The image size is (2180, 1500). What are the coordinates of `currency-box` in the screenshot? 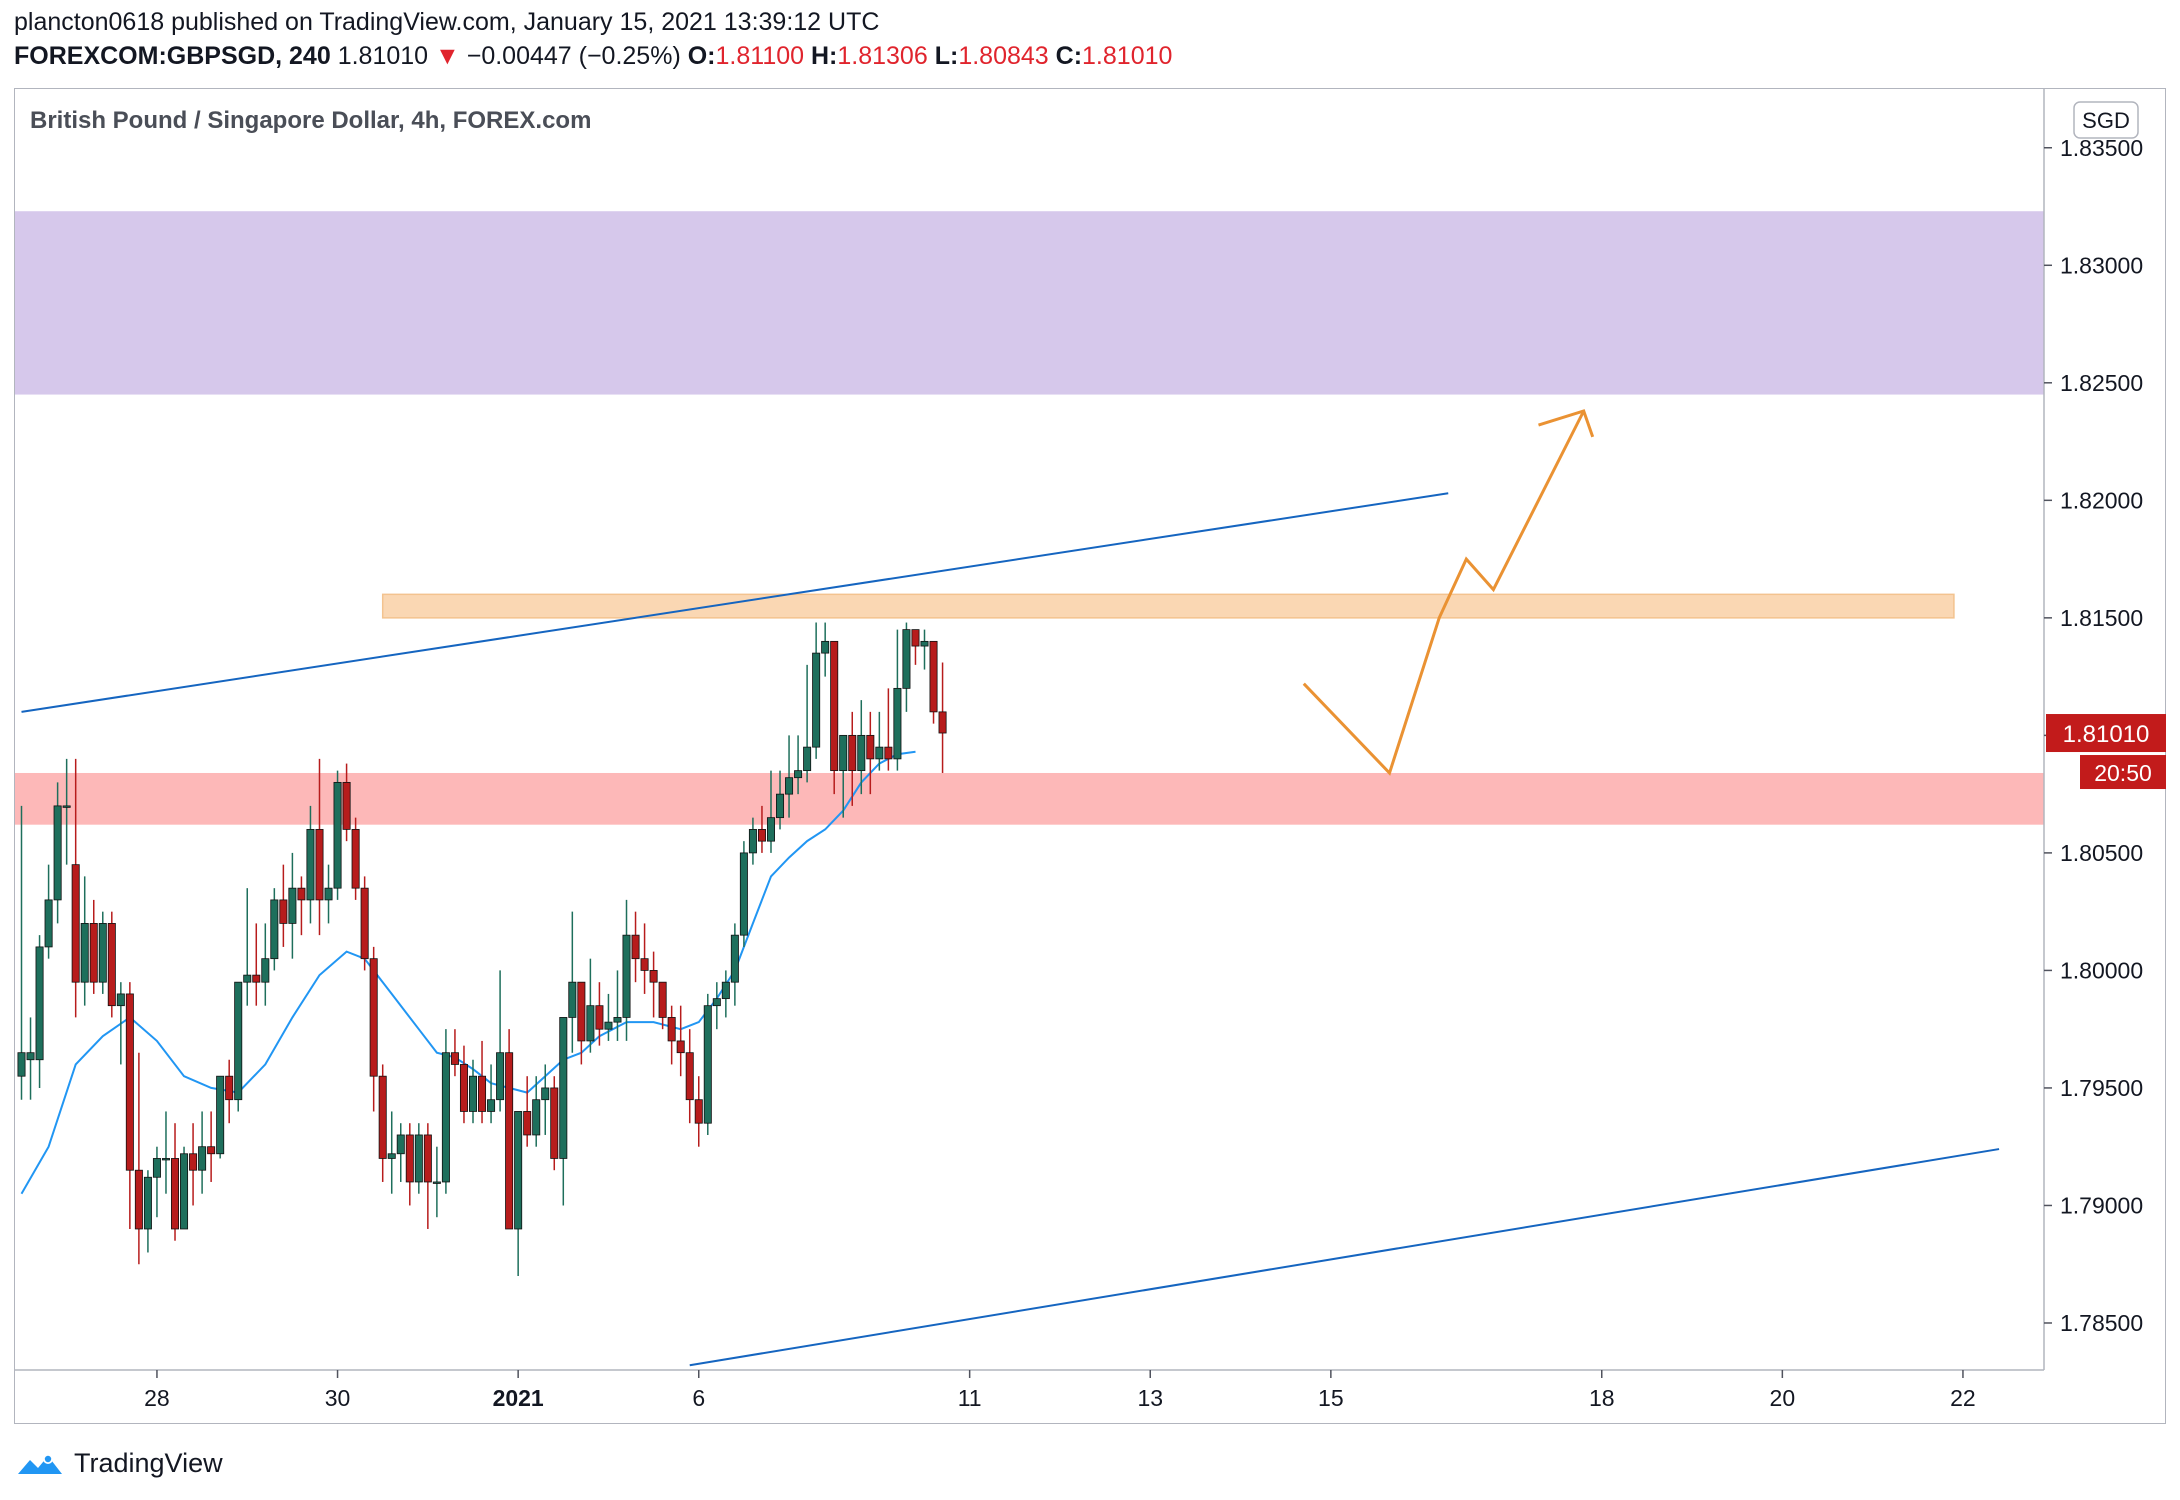 It's located at (2106, 120).